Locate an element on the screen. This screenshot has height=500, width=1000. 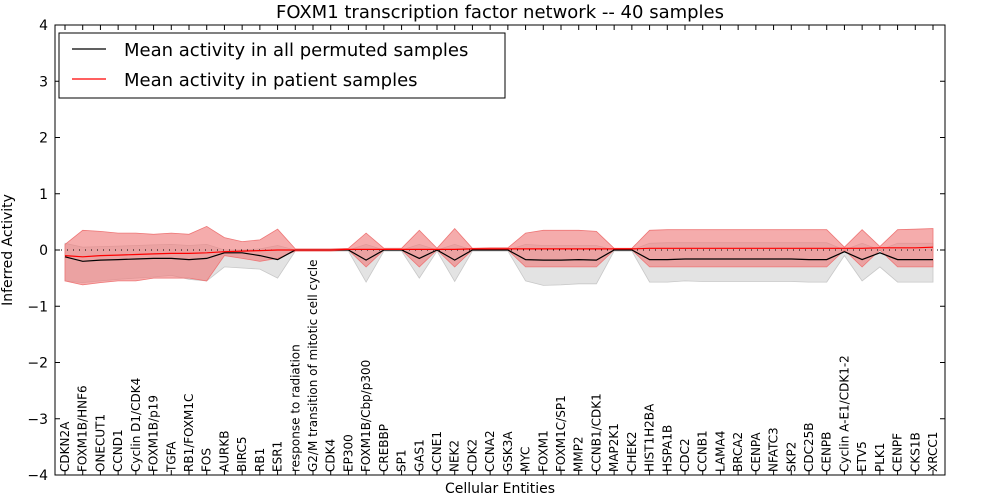
x-tick-label: CCNB1 is located at coordinates (703, 451).